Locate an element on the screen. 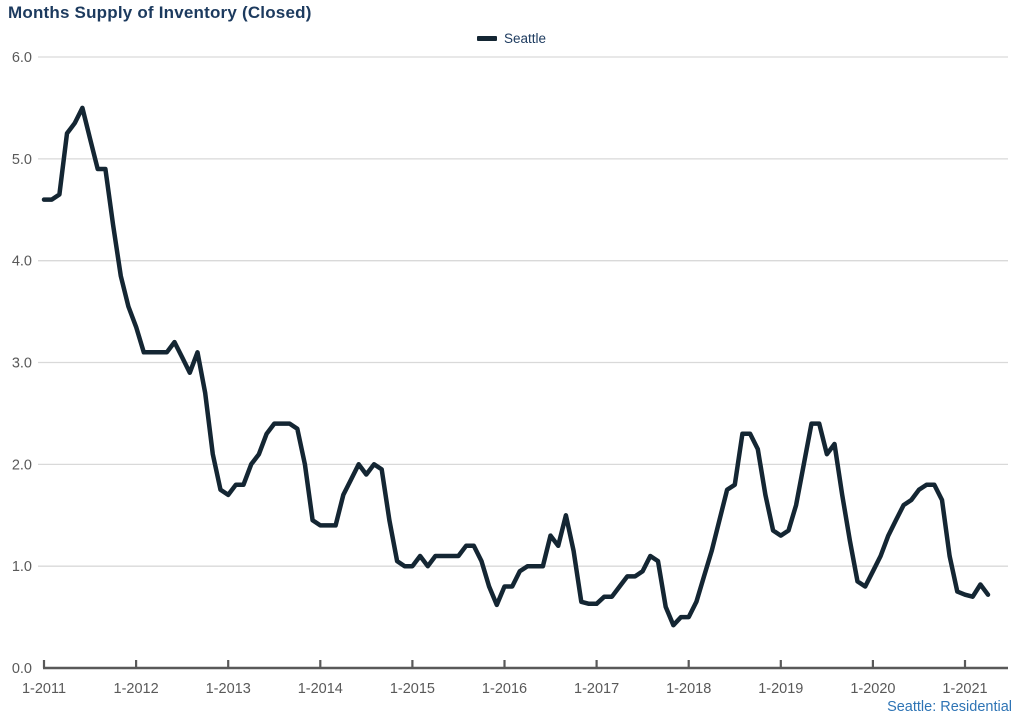  x-tick-label: 1-2015 is located at coordinates (412, 689).